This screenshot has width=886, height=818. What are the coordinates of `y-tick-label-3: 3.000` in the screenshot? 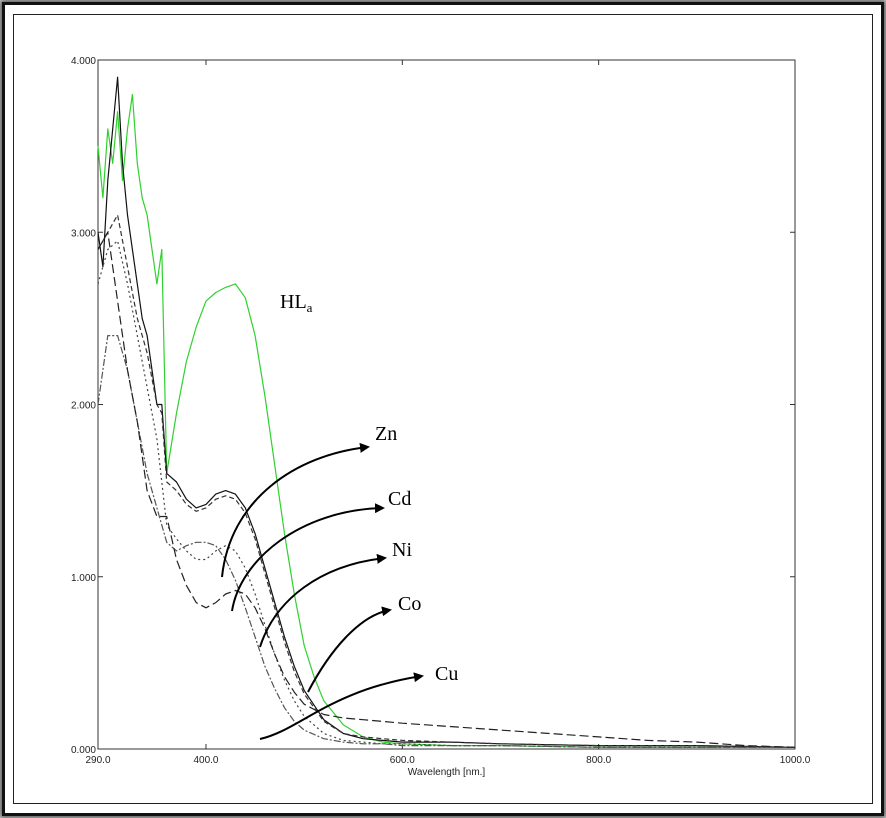 It's located at (83, 233).